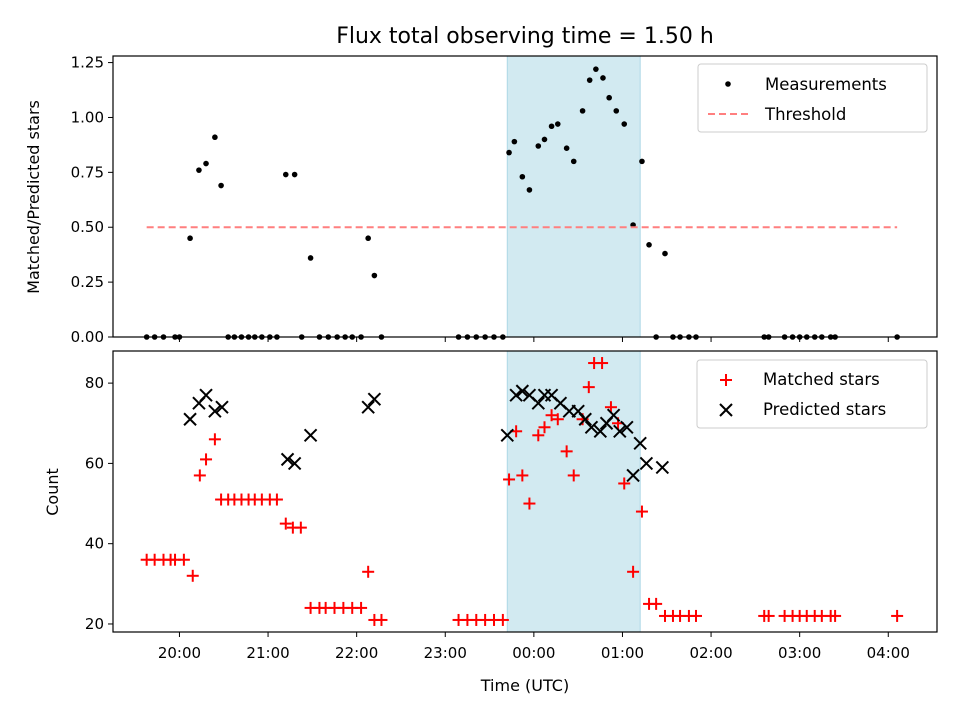  What do you see at coordinates (87, 63) in the screenshot?
I see `y-tick-label: 1.25` at bounding box center [87, 63].